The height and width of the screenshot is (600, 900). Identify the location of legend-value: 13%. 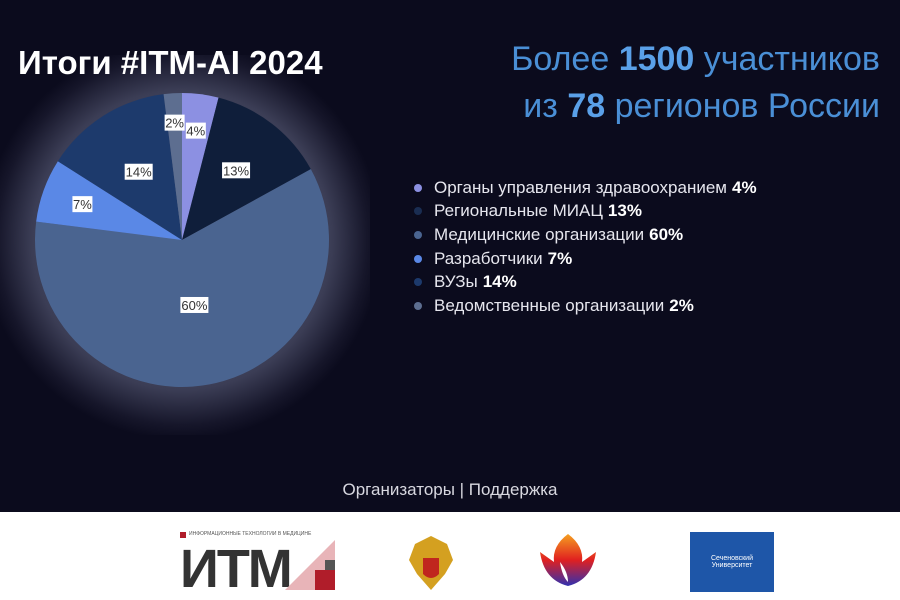
(624, 211).